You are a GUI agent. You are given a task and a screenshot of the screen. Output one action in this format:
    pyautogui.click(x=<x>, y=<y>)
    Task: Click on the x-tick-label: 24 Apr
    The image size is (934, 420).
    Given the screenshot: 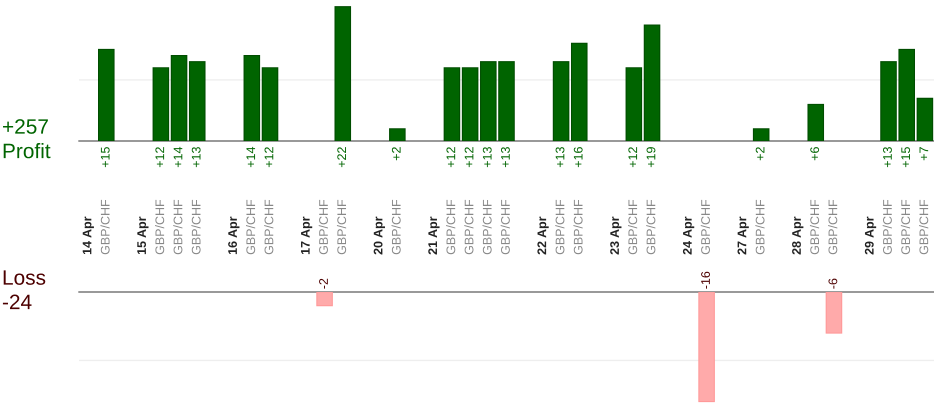 What is the action you would take?
    pyautogui.click(x=688, y=235)
    